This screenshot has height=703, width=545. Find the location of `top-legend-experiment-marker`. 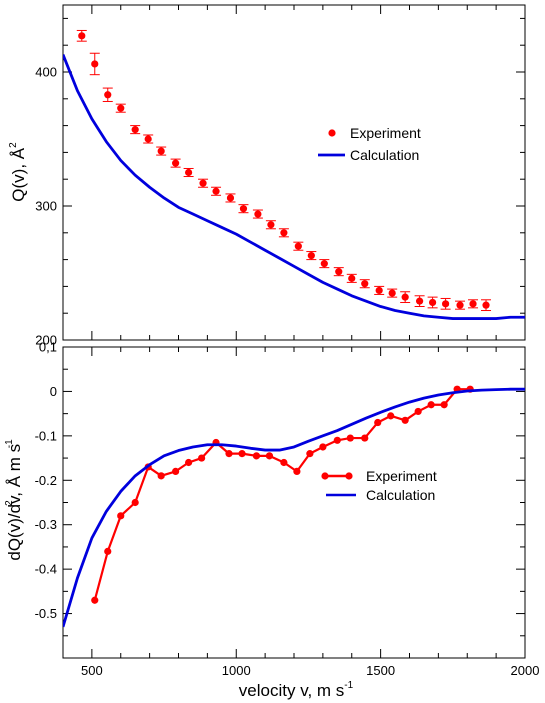

top-legend-experiment-marker is located at coordinates (332, 133).